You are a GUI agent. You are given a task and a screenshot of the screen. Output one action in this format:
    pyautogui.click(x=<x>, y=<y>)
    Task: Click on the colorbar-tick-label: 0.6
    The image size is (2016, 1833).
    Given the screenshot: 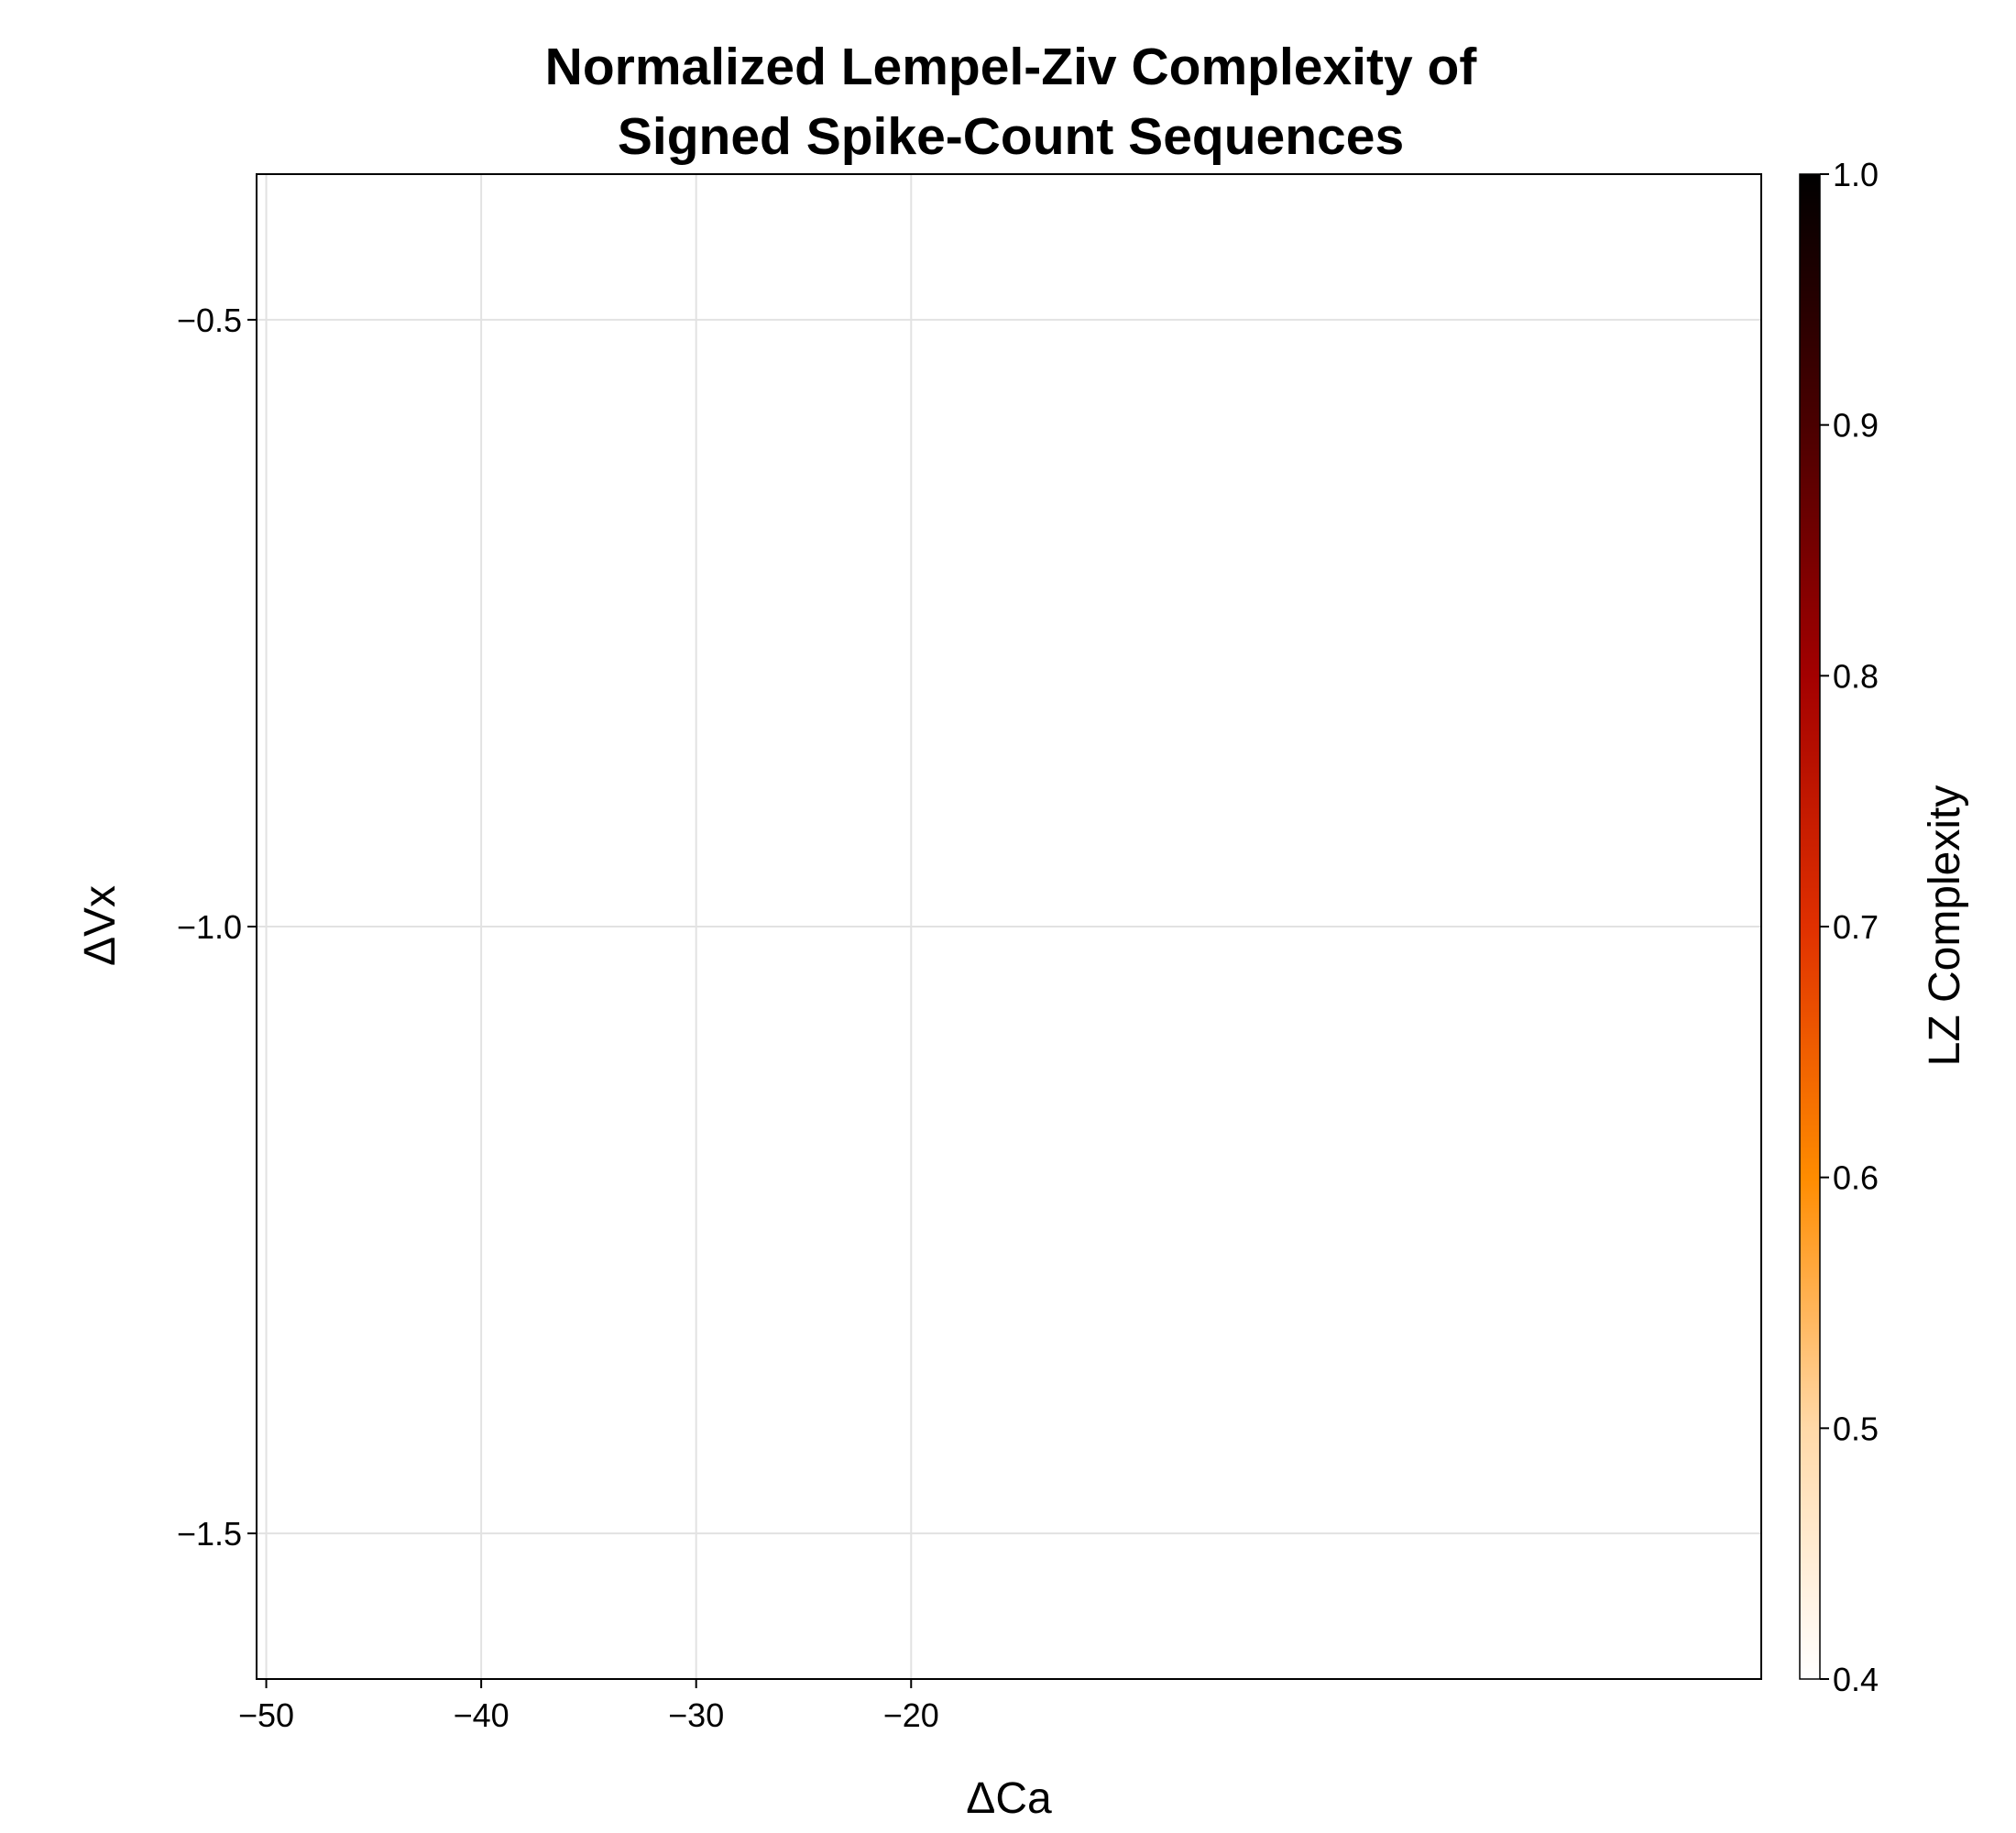 What is the action you would take?
    pyautogui.click(x=1856, y=1178)
    